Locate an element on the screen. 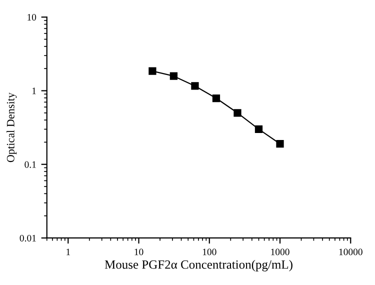  x-tick-label: 10000 is located at coordinates (350, 252).